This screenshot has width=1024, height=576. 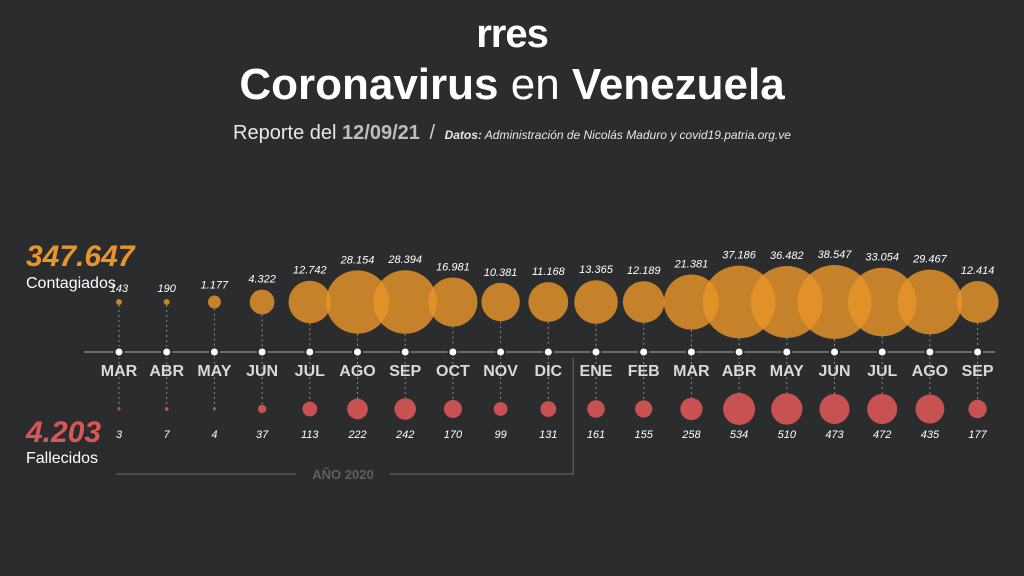 I want to click on month-label: JUN, so click(x=262, y=371).